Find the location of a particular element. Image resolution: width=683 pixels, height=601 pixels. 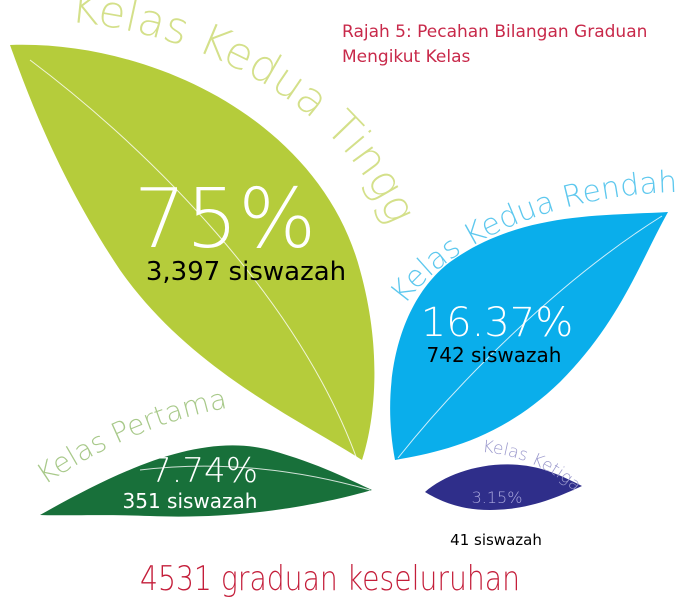

title-line: Mengikut Kelas is located at coordinates (406, 57).